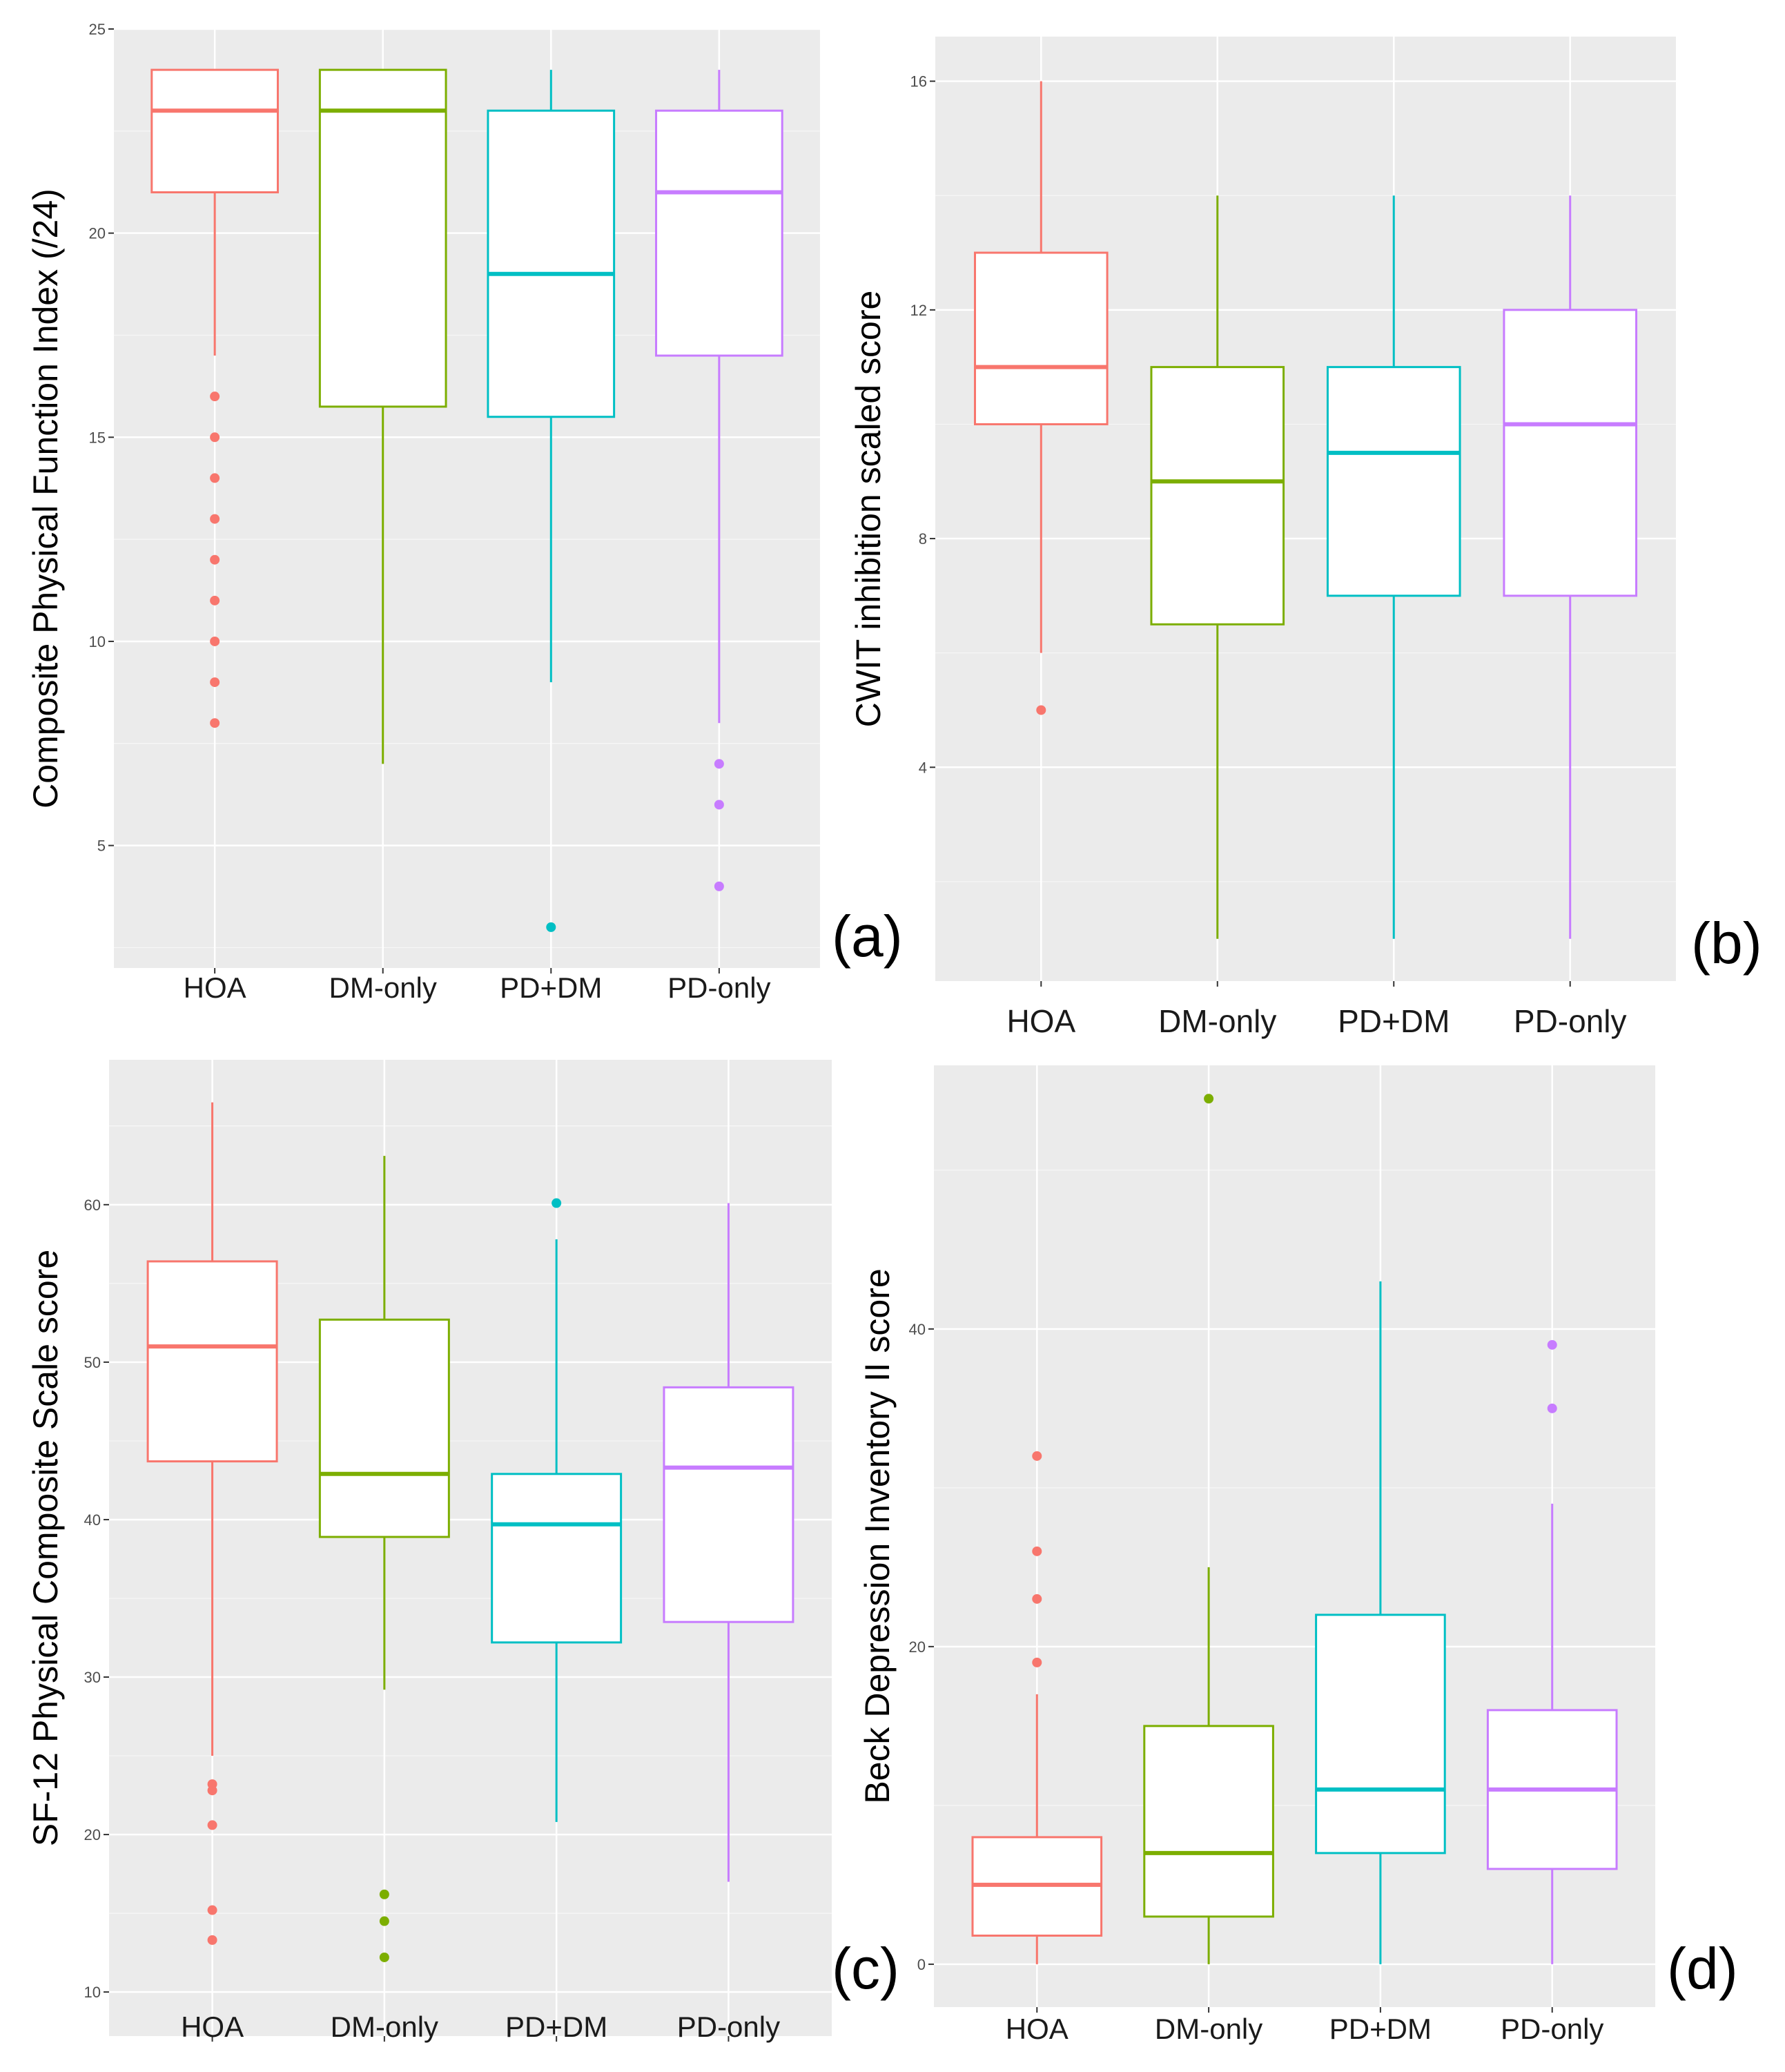 The image size is (1785, 2072). I want to click on y-axis-title: CWIT inhibition scaled score, so click(868, 510).